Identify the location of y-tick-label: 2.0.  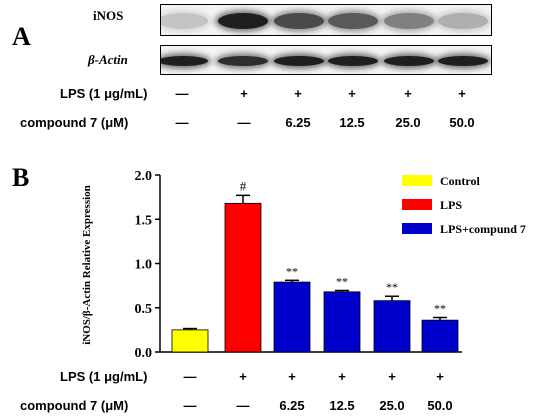
(144, 176).